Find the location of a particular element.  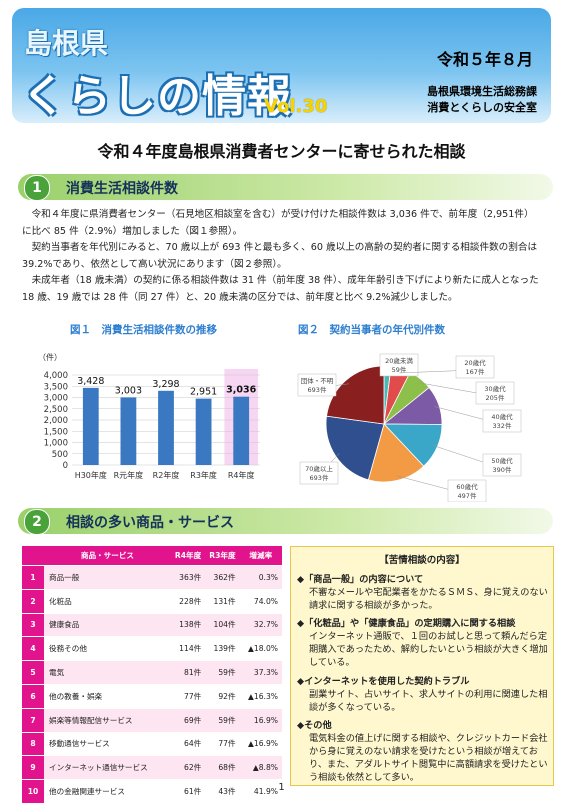

rank-cell: 9 is located at coordinates (33, 768).